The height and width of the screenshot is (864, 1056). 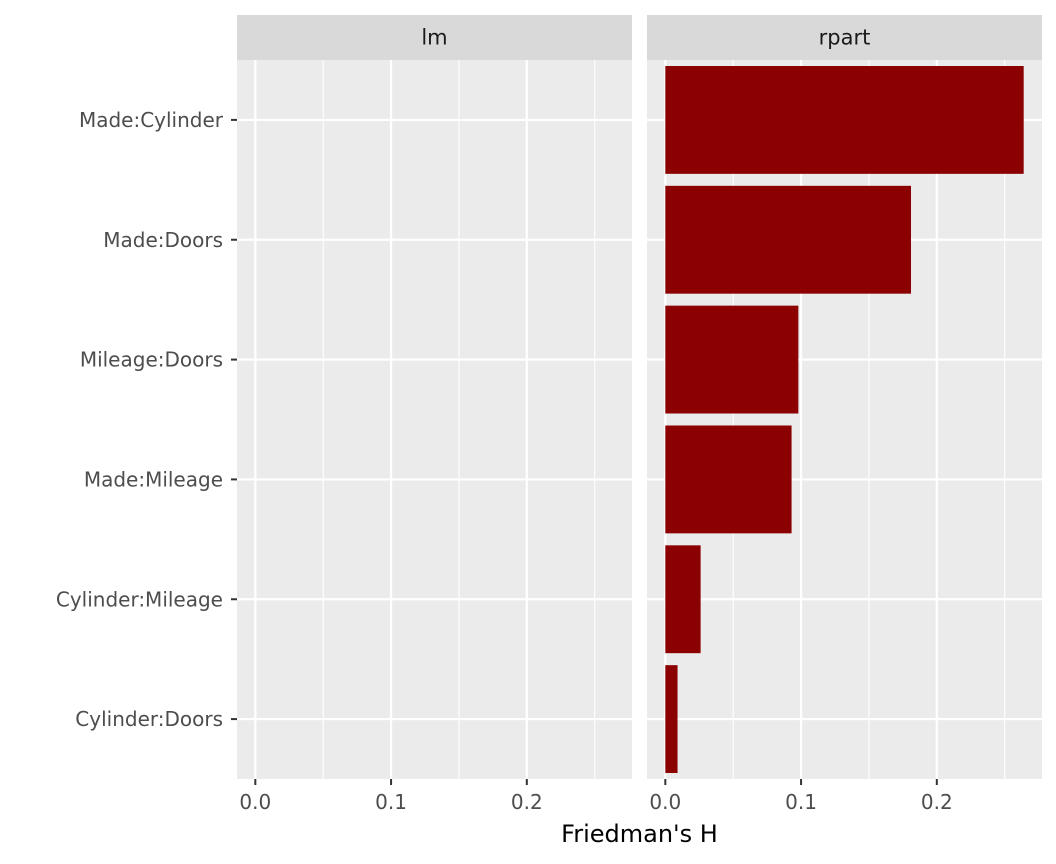 What do you see at coordinates (844, 119) in the screenshot?
I see `bar-made-cylinder` at bounding box center [844, 119].